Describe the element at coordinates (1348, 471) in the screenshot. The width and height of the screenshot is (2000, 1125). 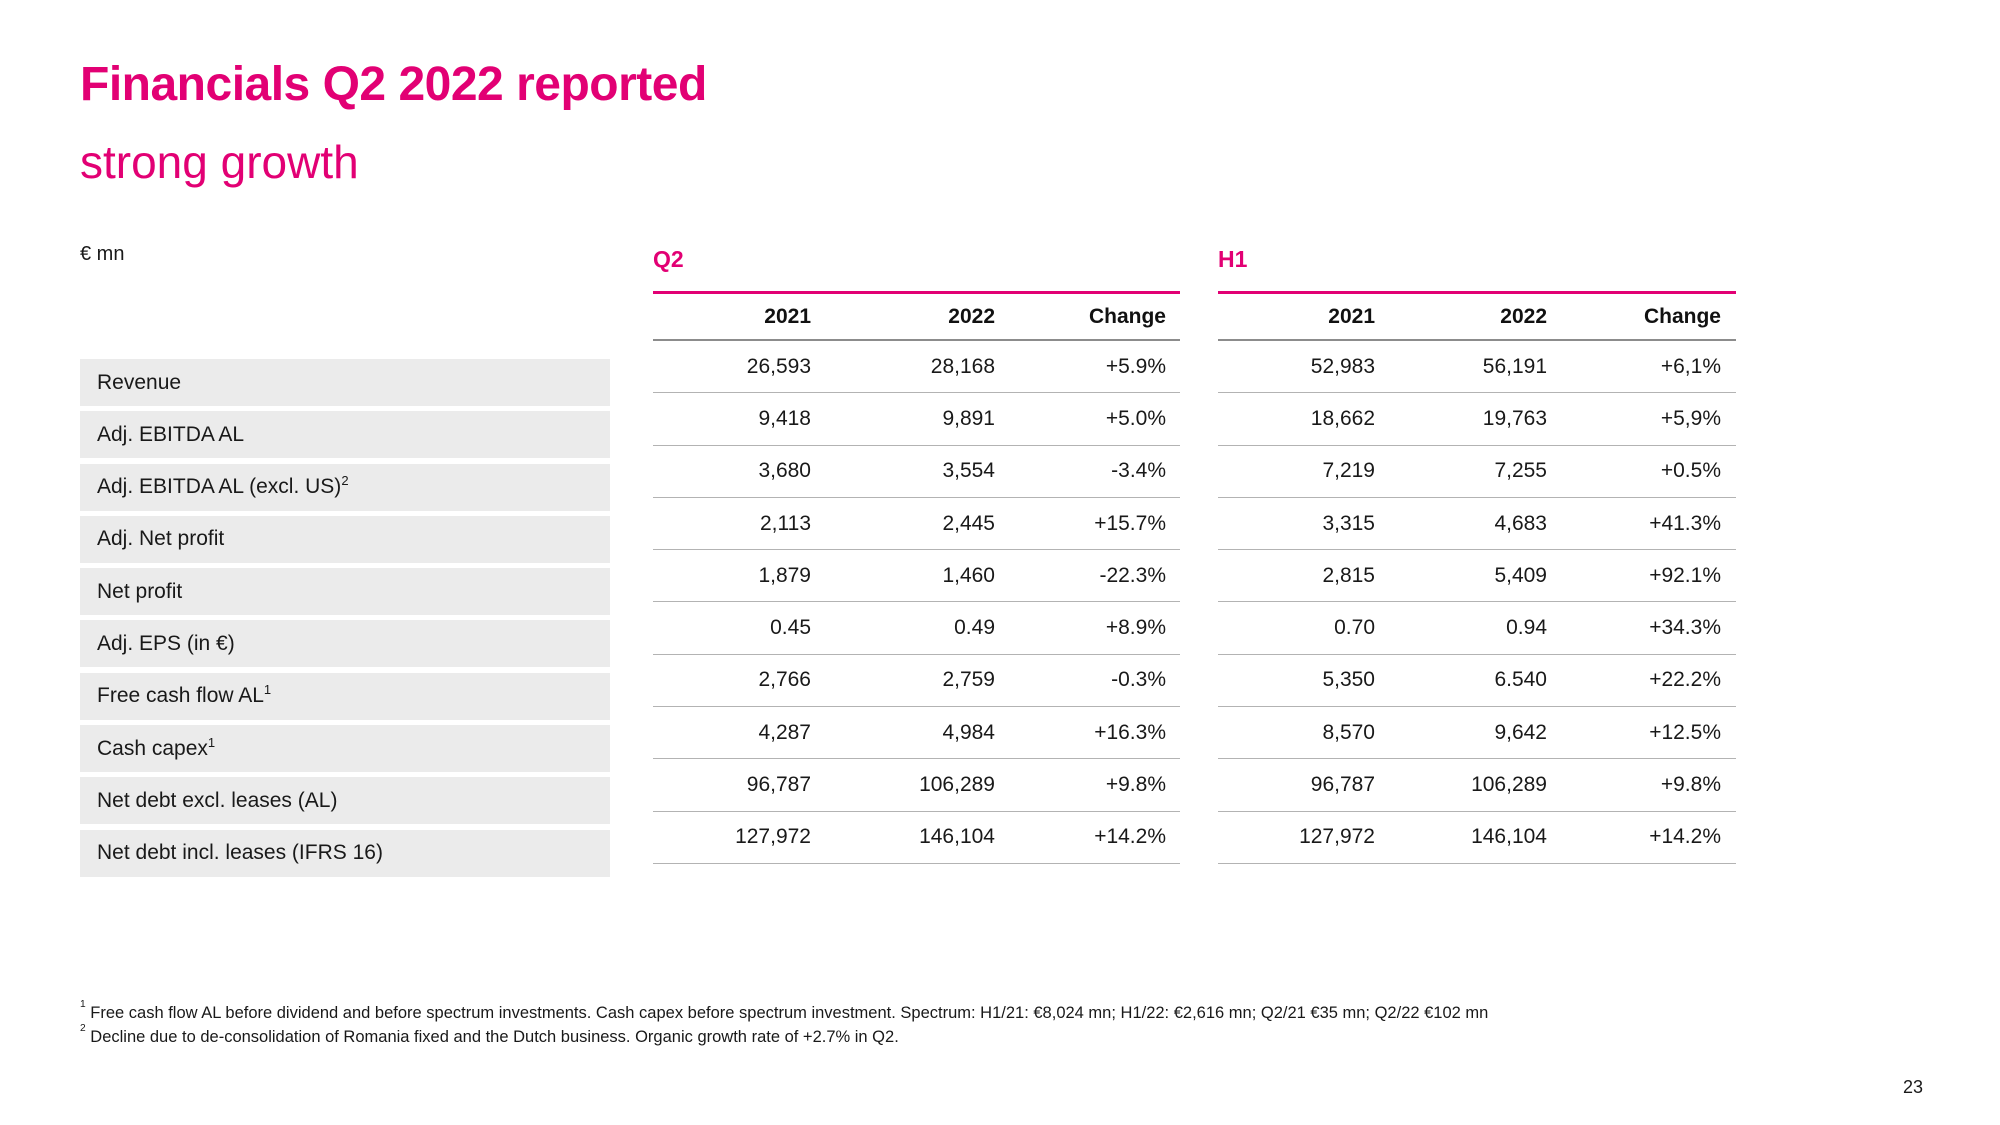
I see `value-cell: 7,219` at that location.